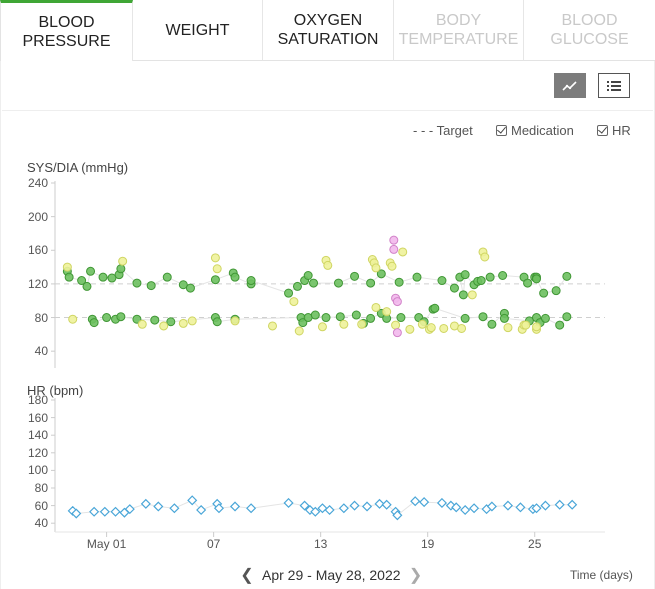 This screenshot has height=589, width=655. I want to click on chart-view-button, so click(570, 85).